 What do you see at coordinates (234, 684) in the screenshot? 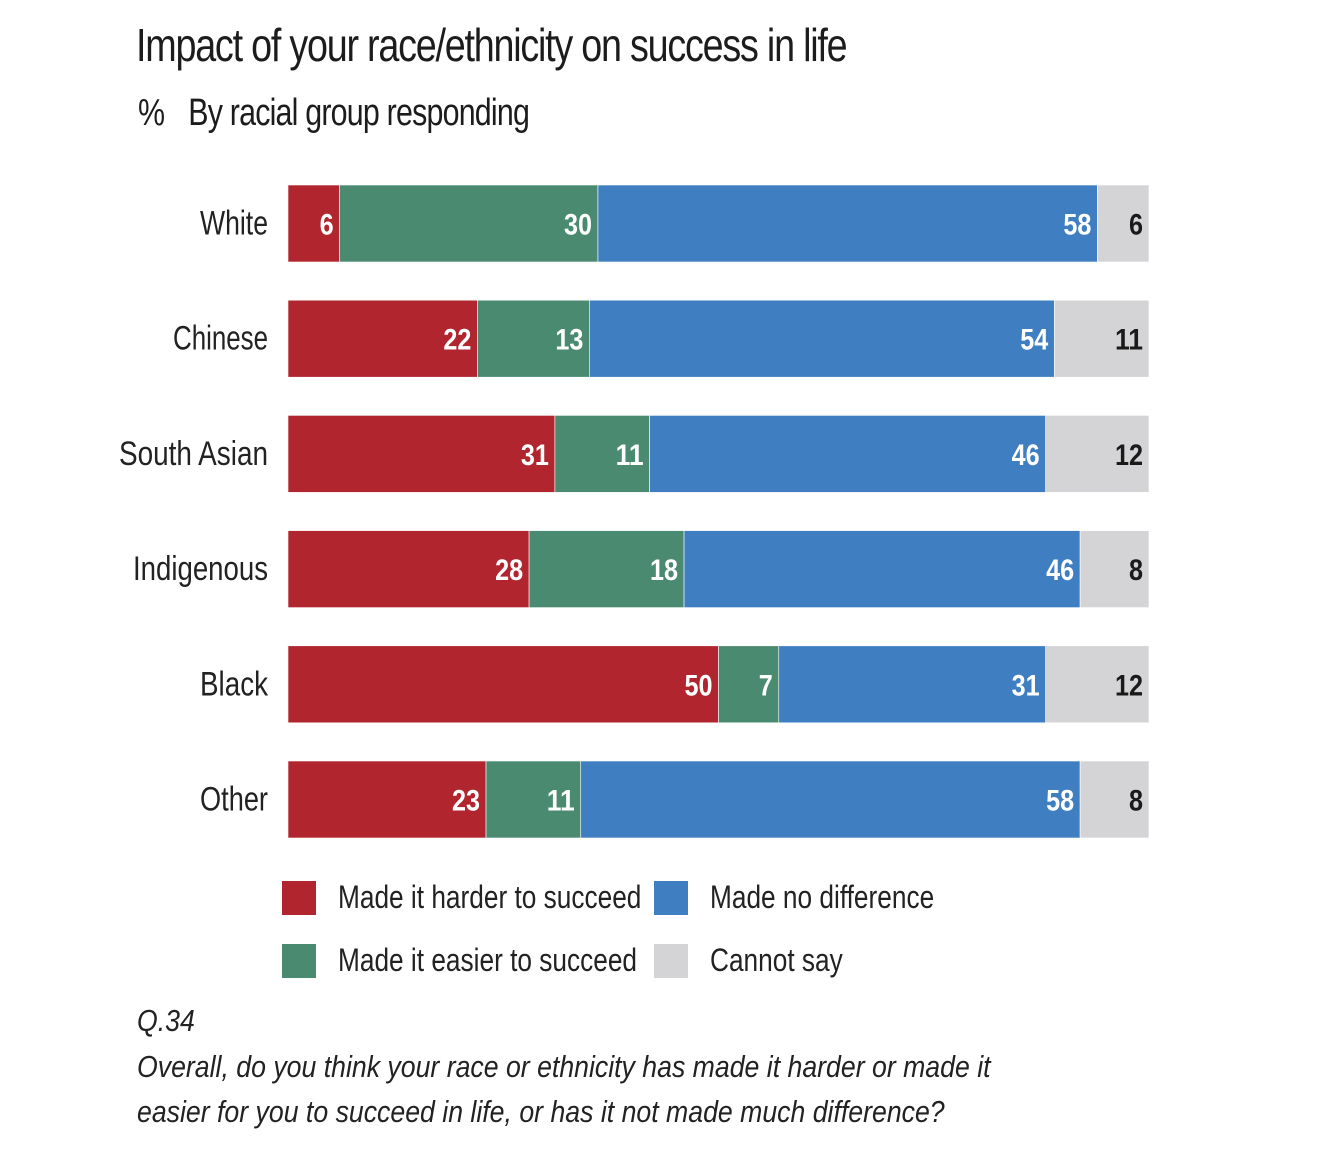
I see `category-label: Black` at bounding box center [234, 684].